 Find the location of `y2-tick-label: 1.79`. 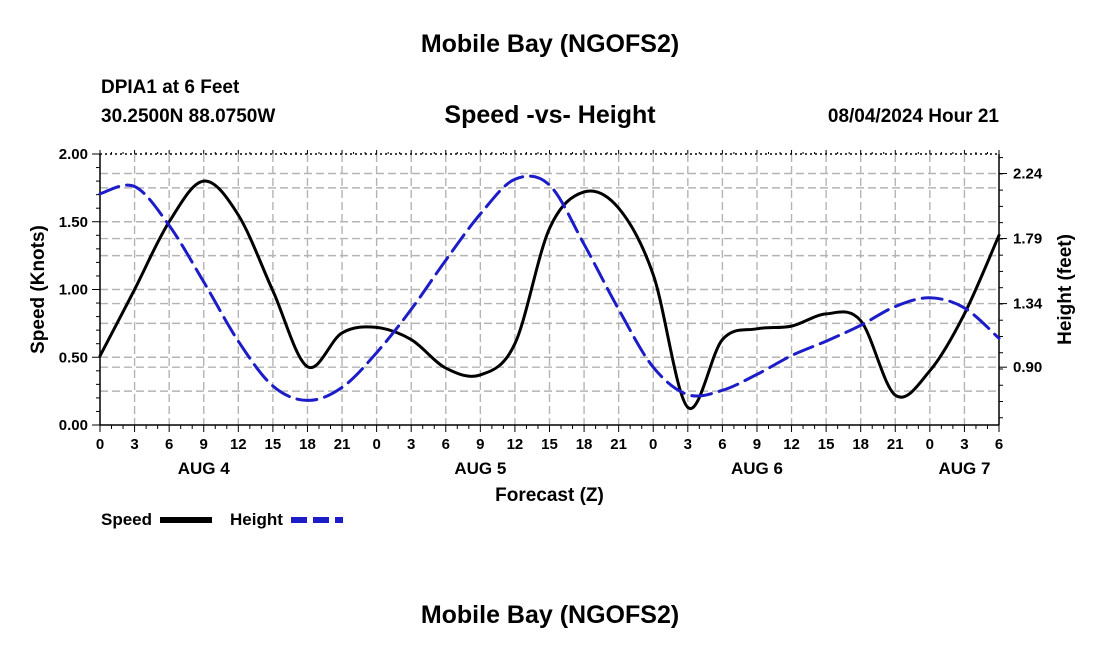

y2-tick-label: 1.79 is located at coordinates (1027, 239).